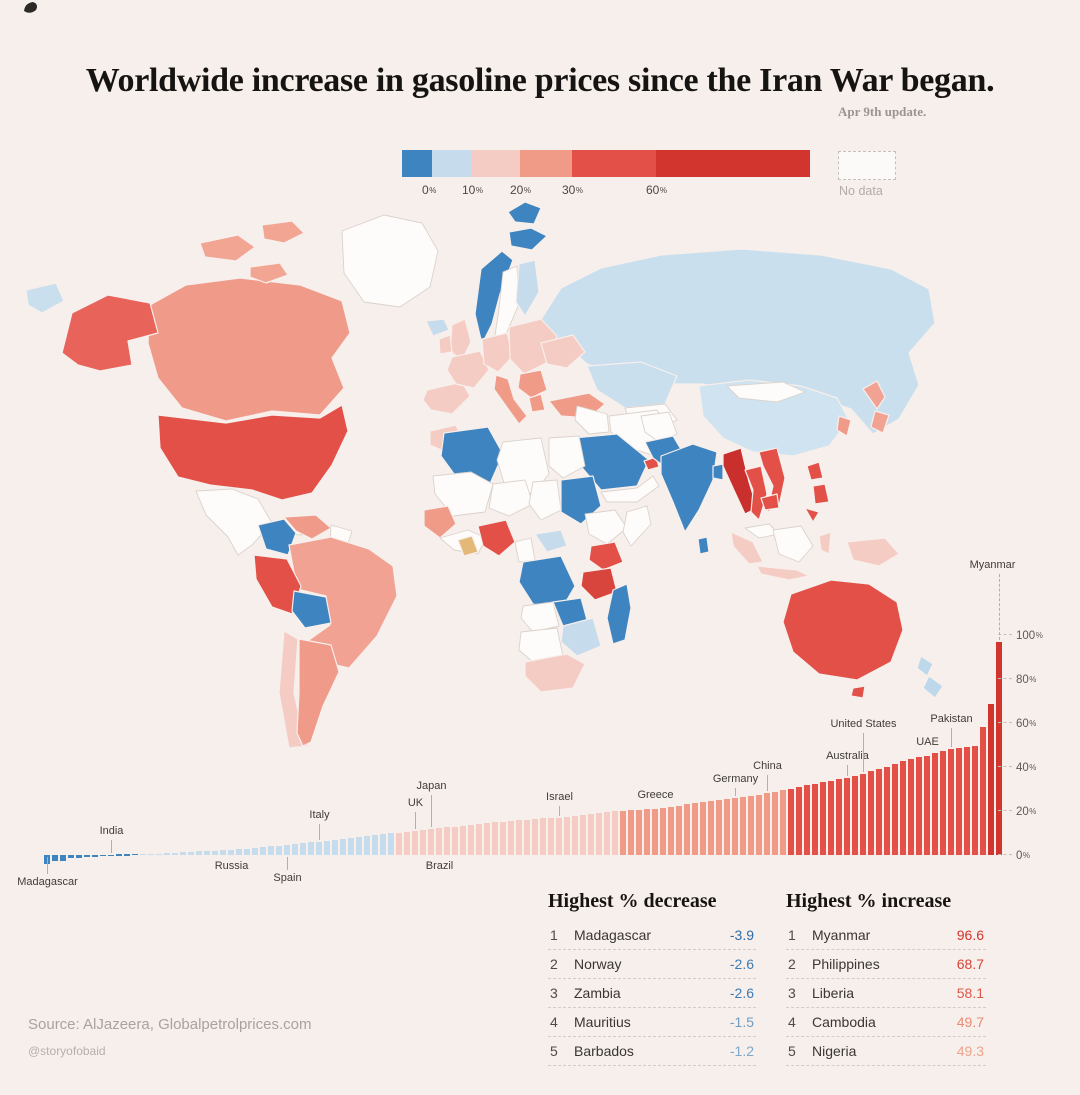 The width and height of the screenshot is (1080, 1095). Describe the element at coordinates (32, 10) in the screenshot. I see `corner-mark` at that location.